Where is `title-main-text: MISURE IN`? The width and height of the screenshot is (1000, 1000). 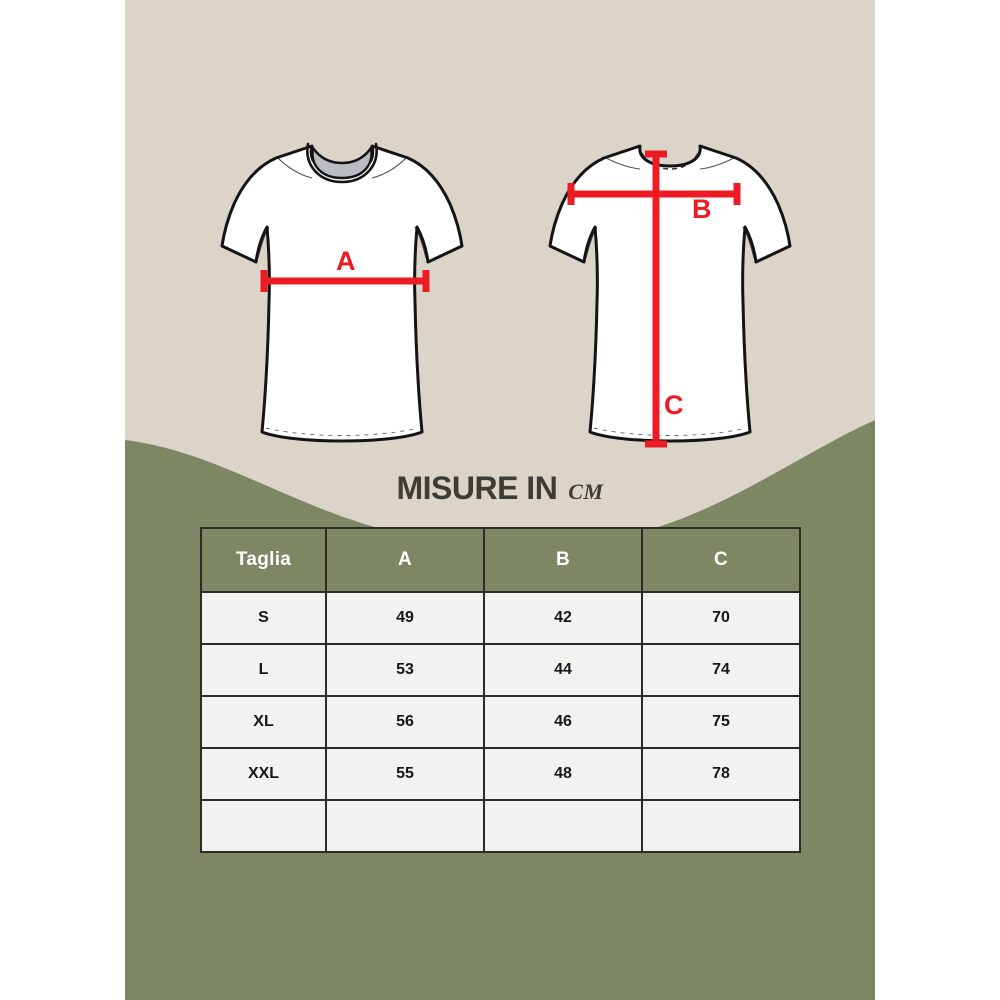
title-main-text: MISURE IN is located at coordinates (477, 488).